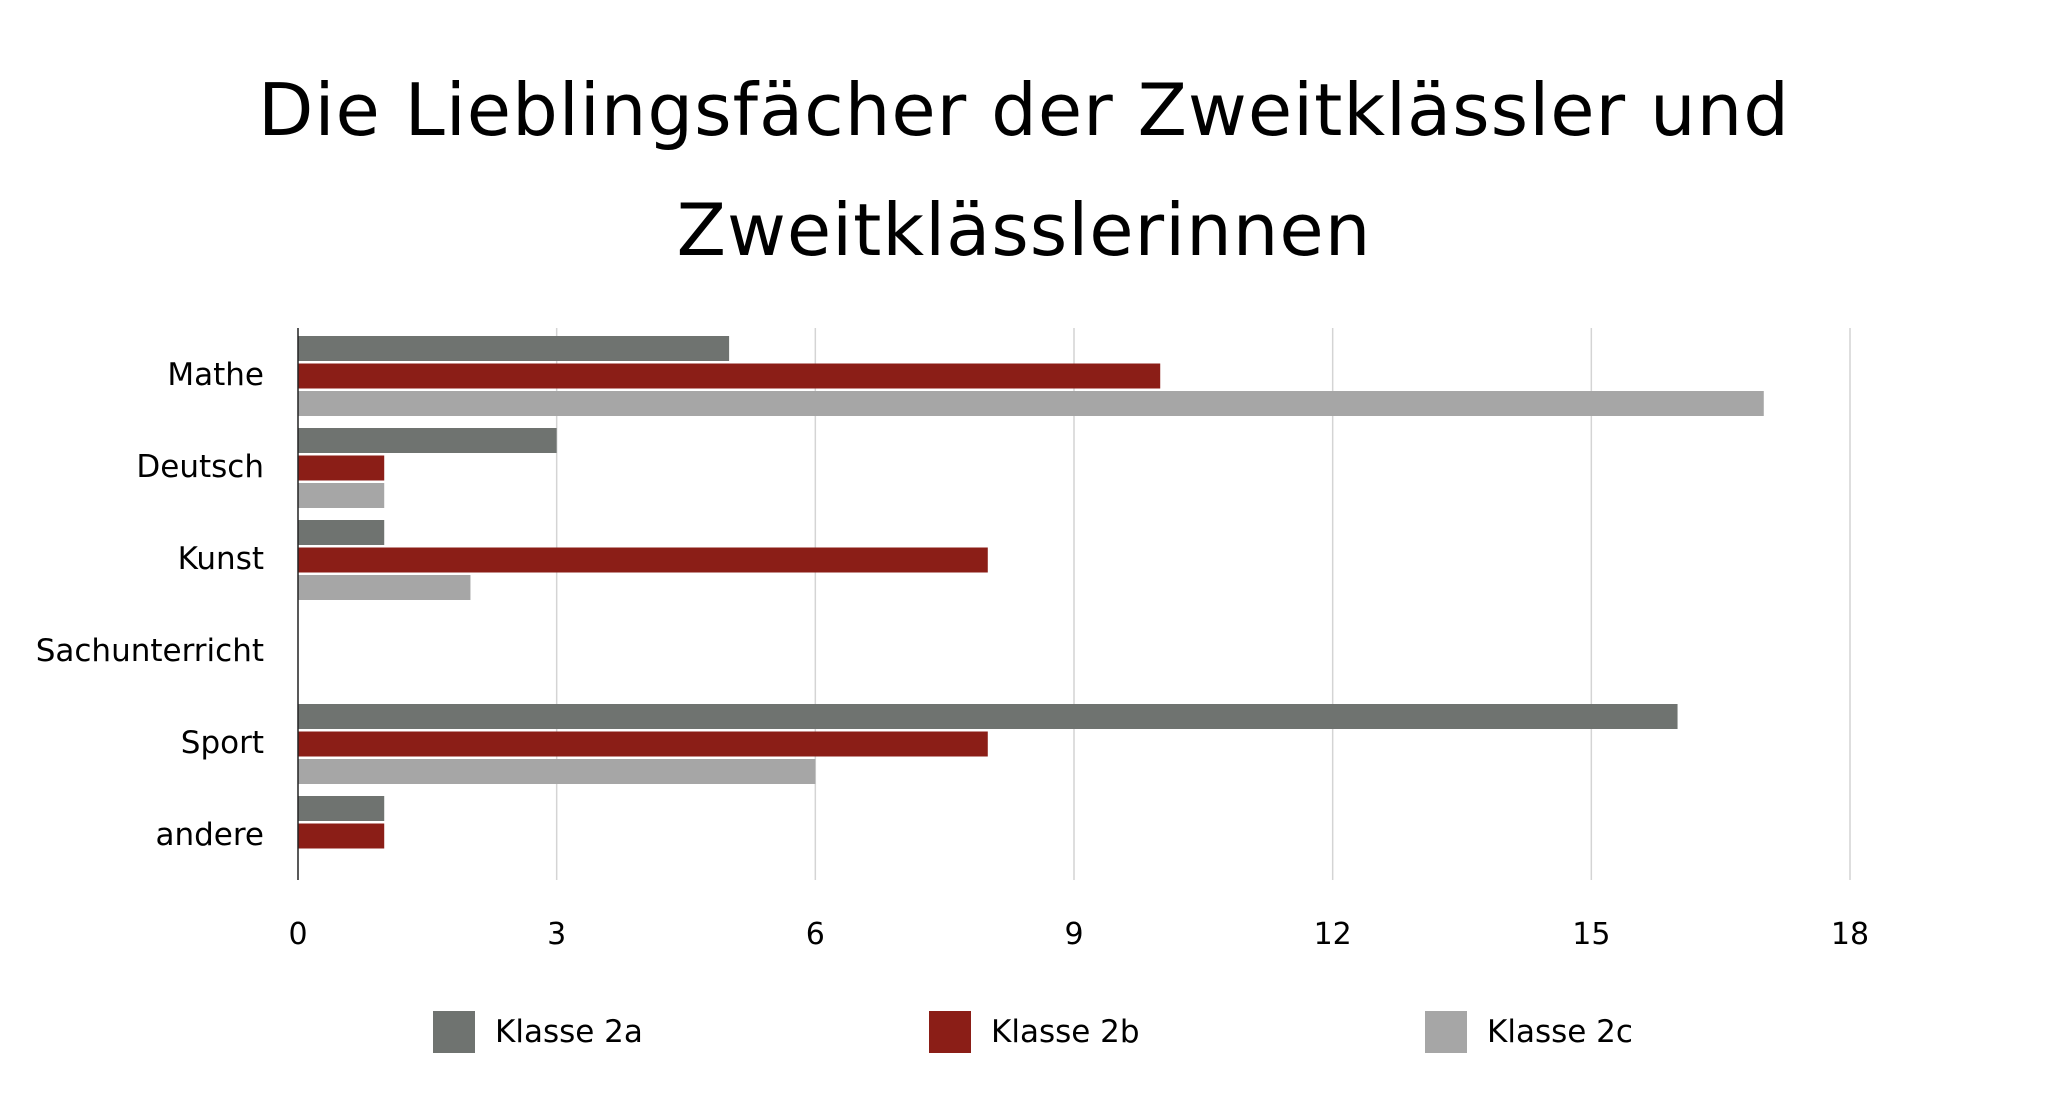 This screenshot has width=2048, height=1107. What do you see at coordinates (341, 808) in the screenshot?
I see `bar-andere-klasse-2a` at bounding box center [341, 808].